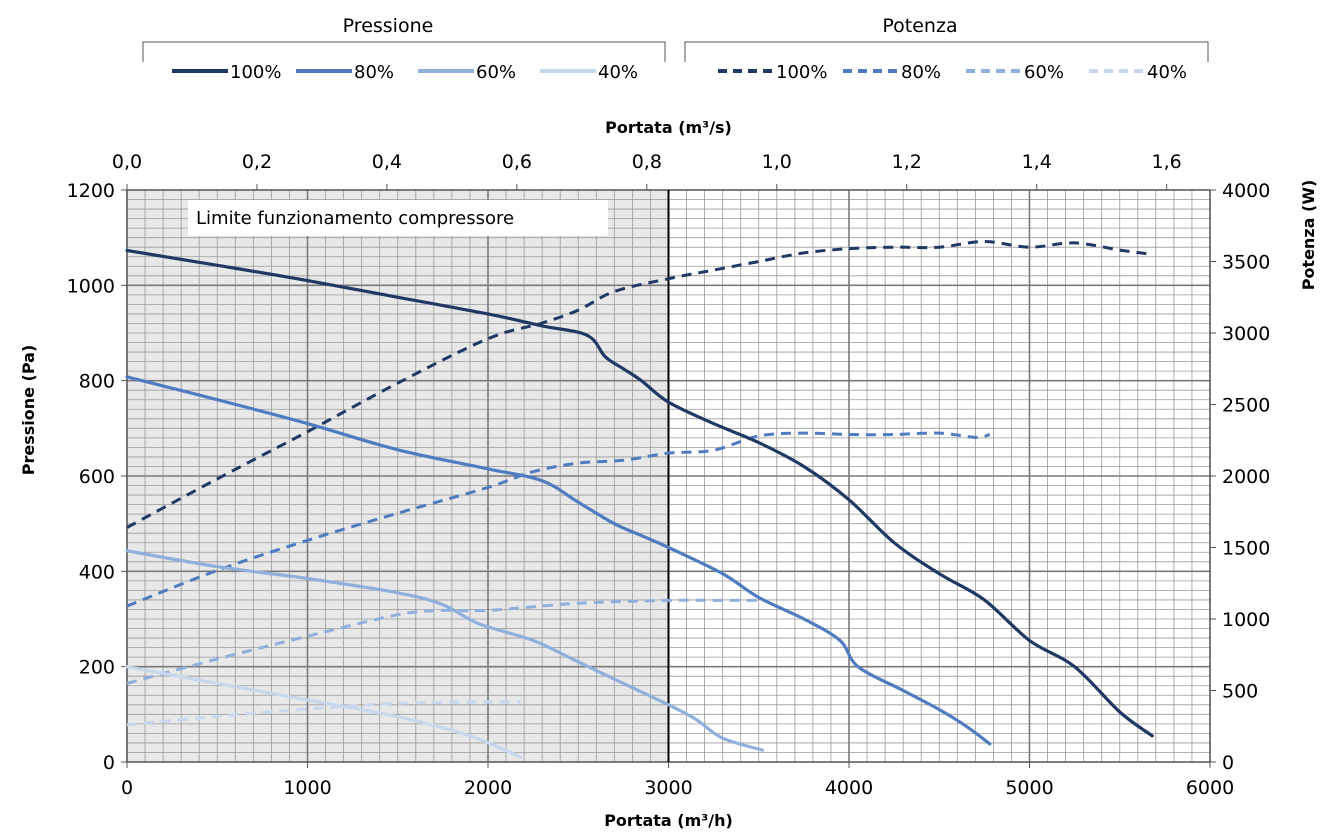  I want to click on legend-group-potenza: Potenza 100% 80% 60% 40%, so click(946, 49).